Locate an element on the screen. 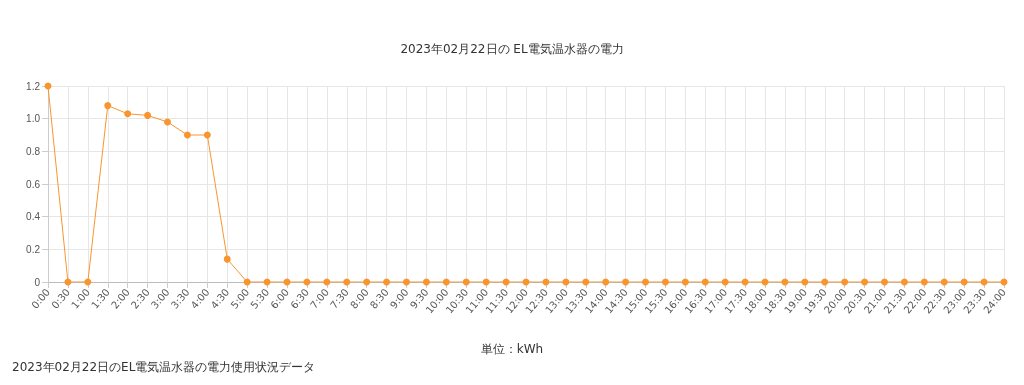 The image size is (1024, 385). y-tick-label: 0.2 is located at coordinates (33, 249).